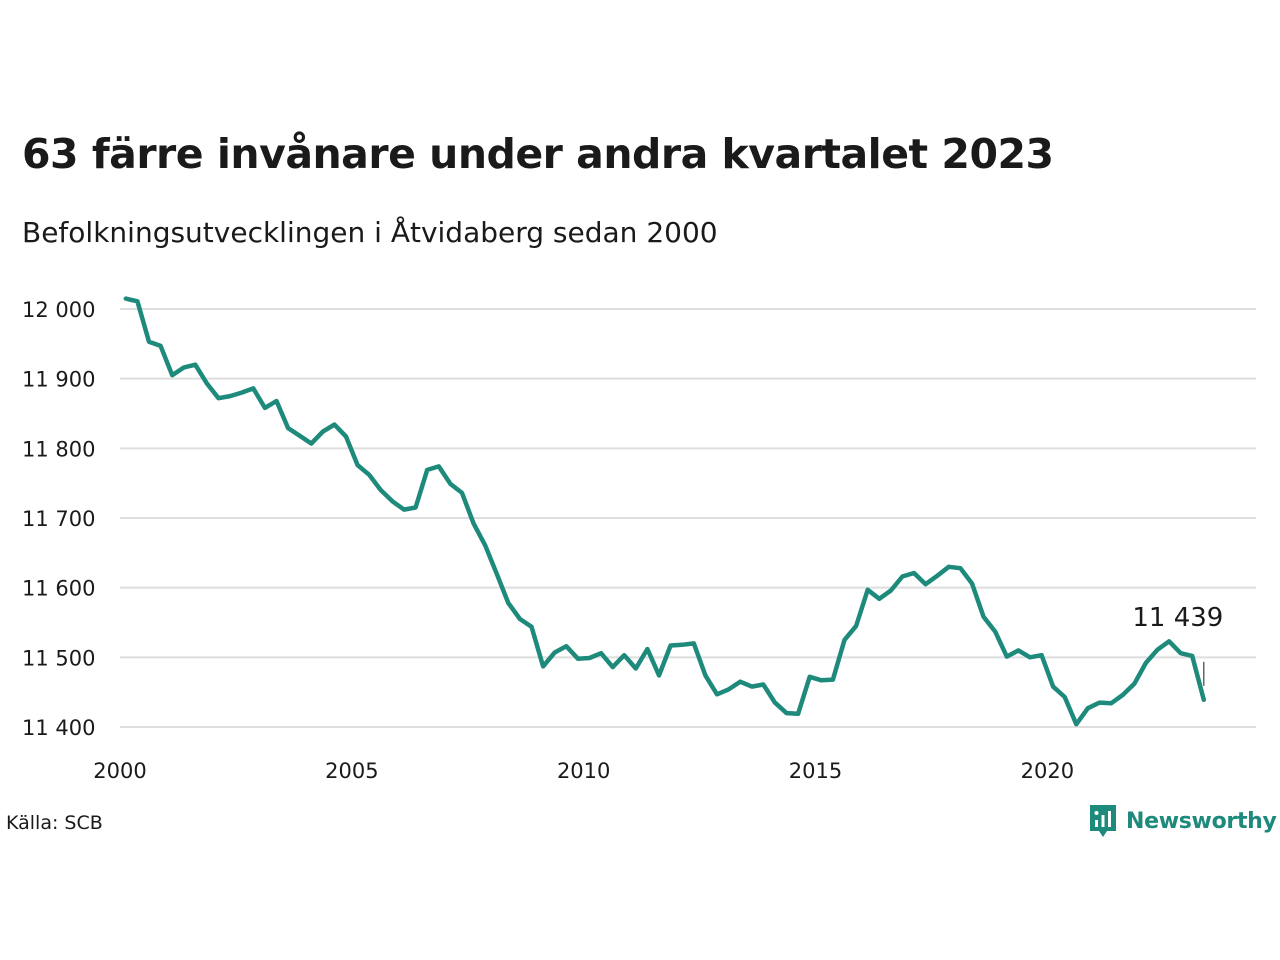  What do you see at coordinates (1047, 771) in the screenshot?
I see `x-tick-label: 2020` at bounding box center [1047, 771].